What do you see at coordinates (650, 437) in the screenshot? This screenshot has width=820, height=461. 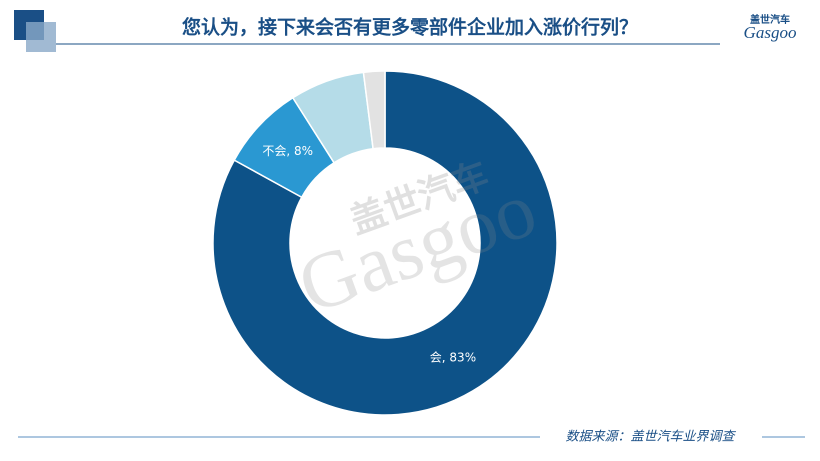 I see `source-note: 数据来源：盖世汽车业界调查` at bounding box center [650, 437].